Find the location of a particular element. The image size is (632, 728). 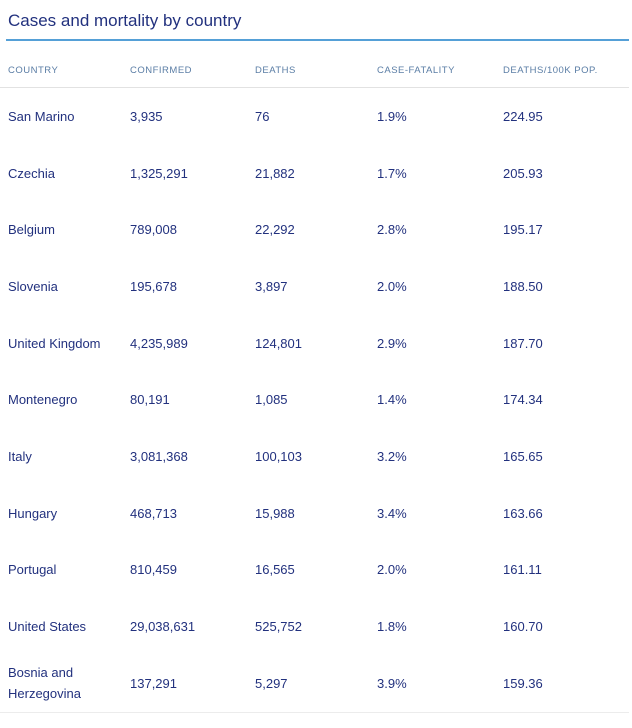

cell-confirmed: 80,191 is located at coordinates (150, 400).